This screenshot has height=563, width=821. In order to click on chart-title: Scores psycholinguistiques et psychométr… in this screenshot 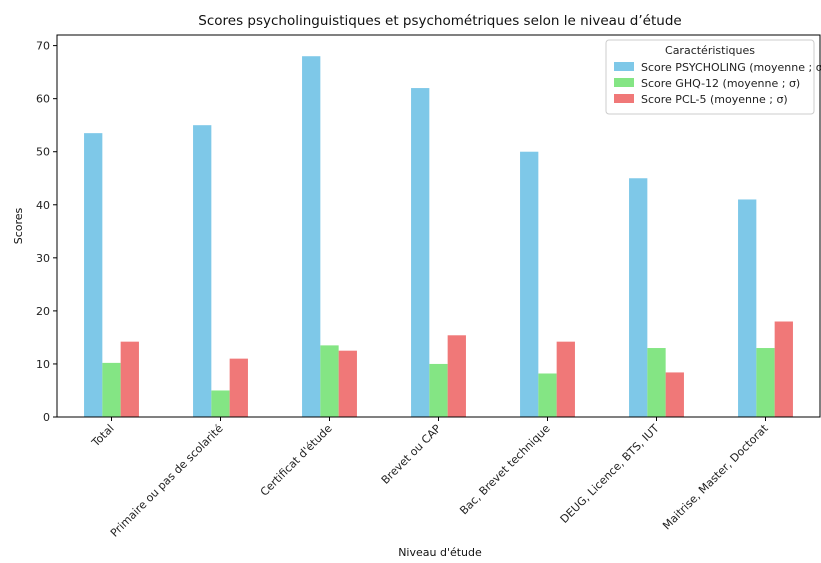, I will do `click(439, 21)`.